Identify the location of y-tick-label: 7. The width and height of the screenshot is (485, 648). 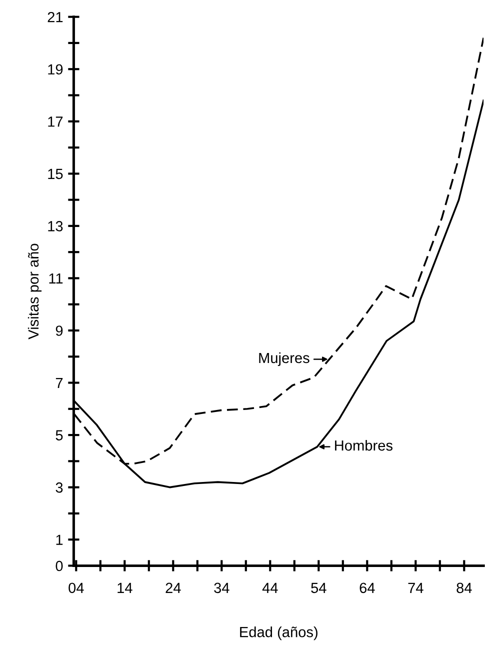
(59, 383).